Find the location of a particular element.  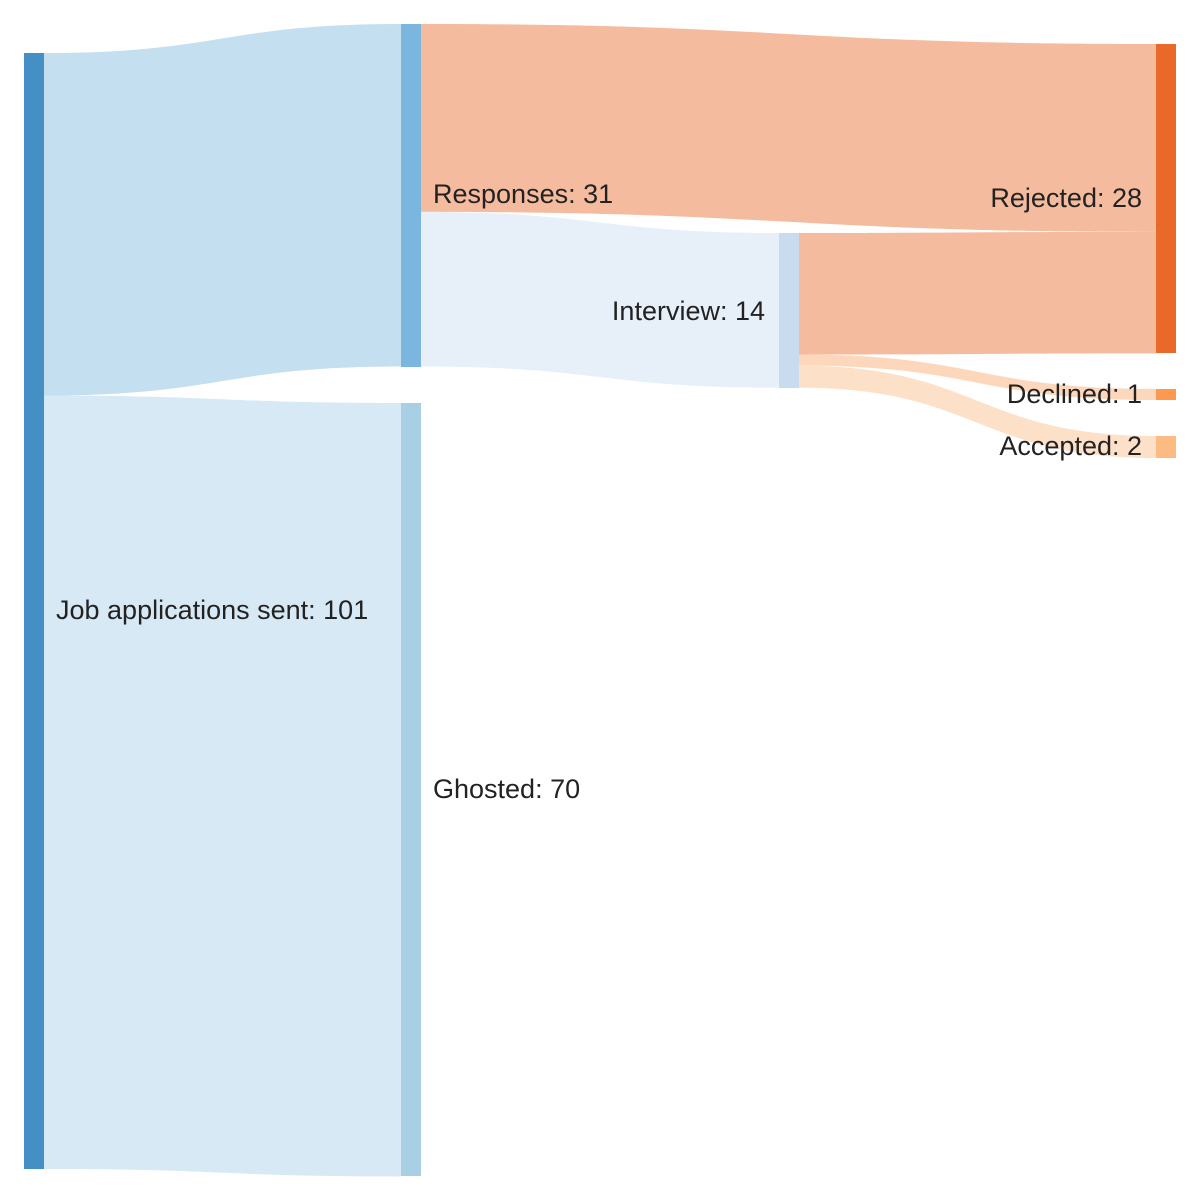

node-applications is located at coordinates (34, 611).